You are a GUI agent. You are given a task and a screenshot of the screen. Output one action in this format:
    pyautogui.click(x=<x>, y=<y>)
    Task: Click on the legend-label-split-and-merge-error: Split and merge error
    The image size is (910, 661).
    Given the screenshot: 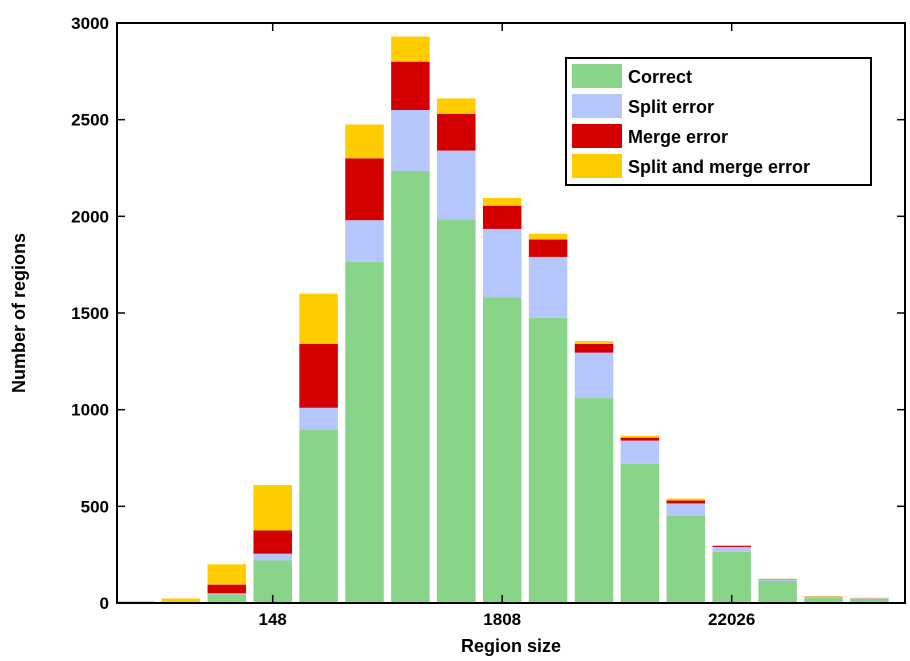 What is the action you would take?
    pyautogui.click(x=719, y=167)
    